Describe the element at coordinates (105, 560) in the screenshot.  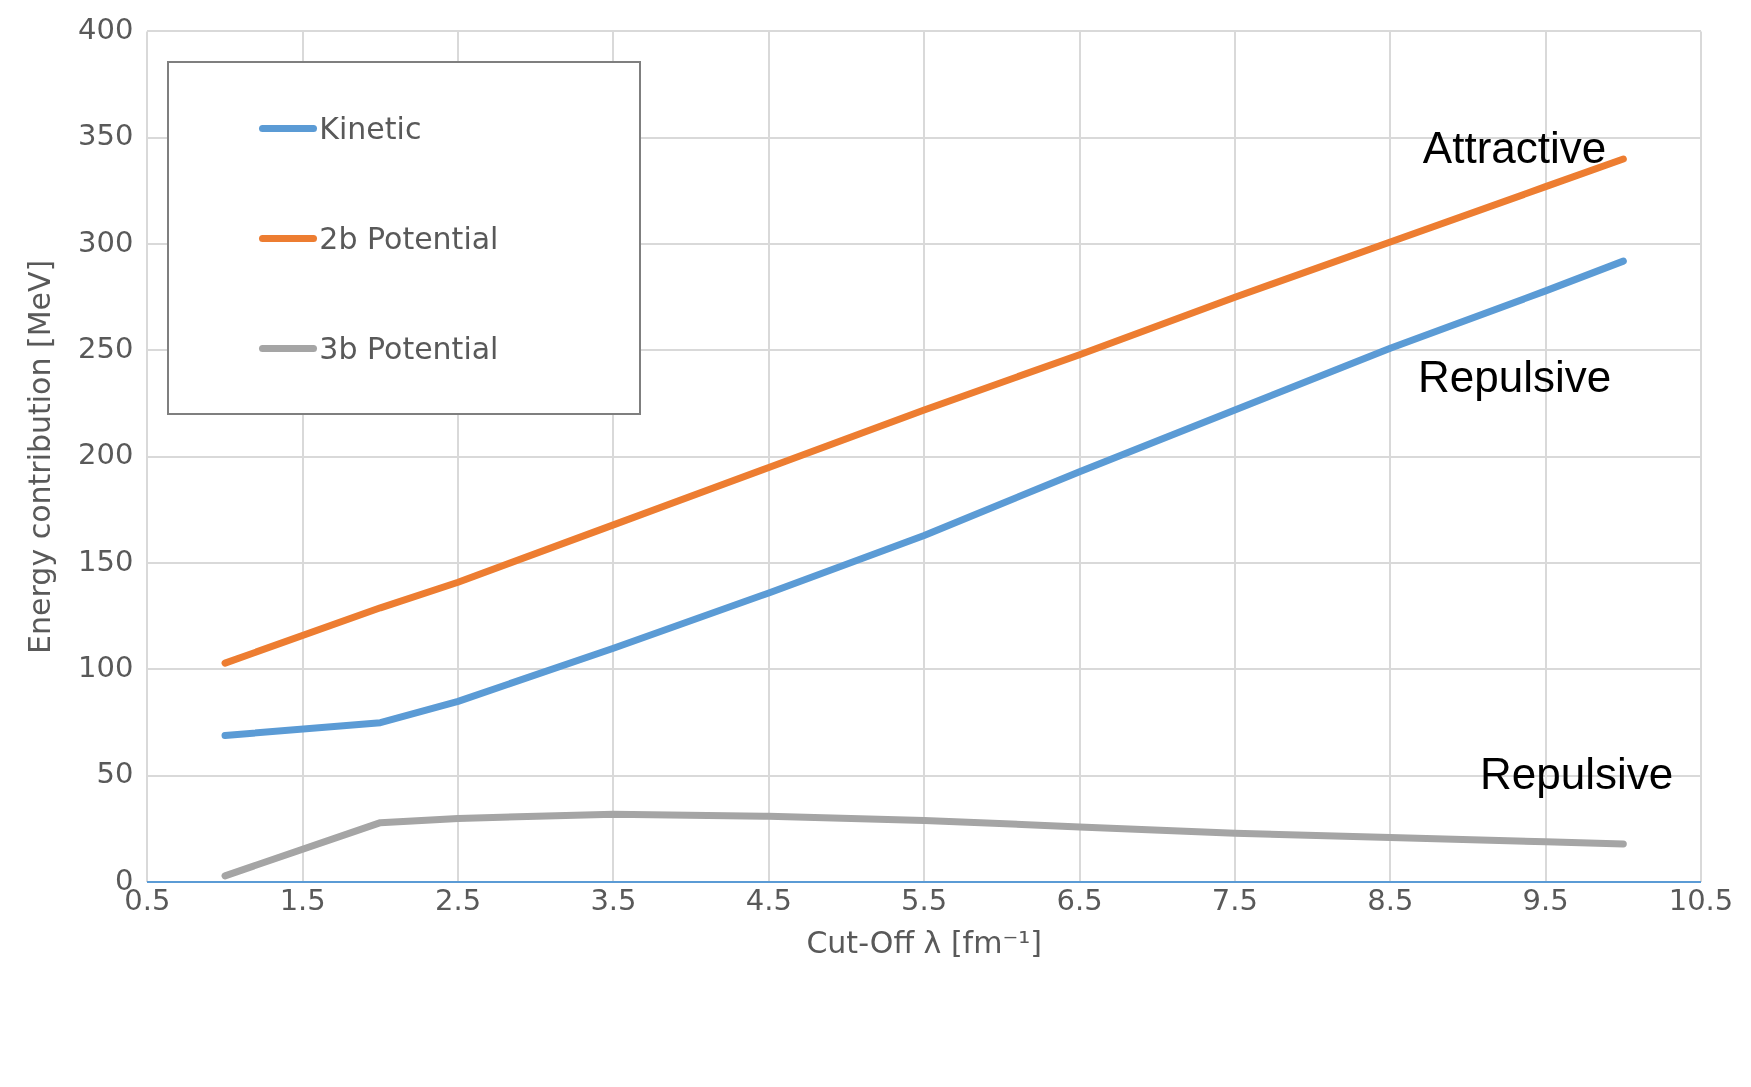
I see `y-tick-label: 150` at that location.